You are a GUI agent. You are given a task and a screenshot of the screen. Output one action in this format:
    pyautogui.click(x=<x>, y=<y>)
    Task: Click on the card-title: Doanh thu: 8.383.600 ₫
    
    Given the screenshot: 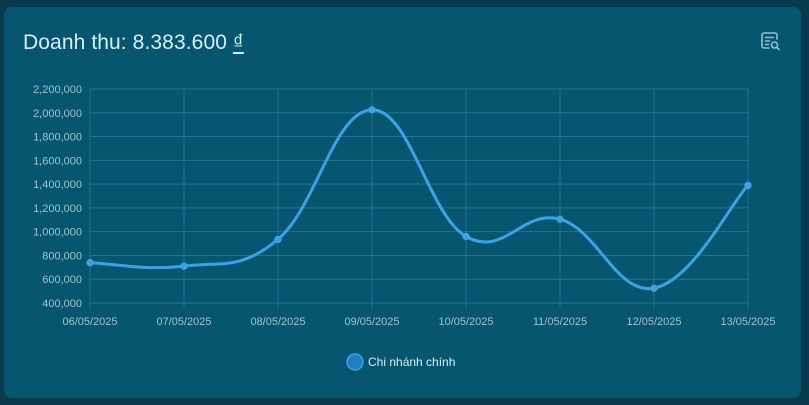 What is the action you would take?
    pyautogui.click(x=133, y=43)
    